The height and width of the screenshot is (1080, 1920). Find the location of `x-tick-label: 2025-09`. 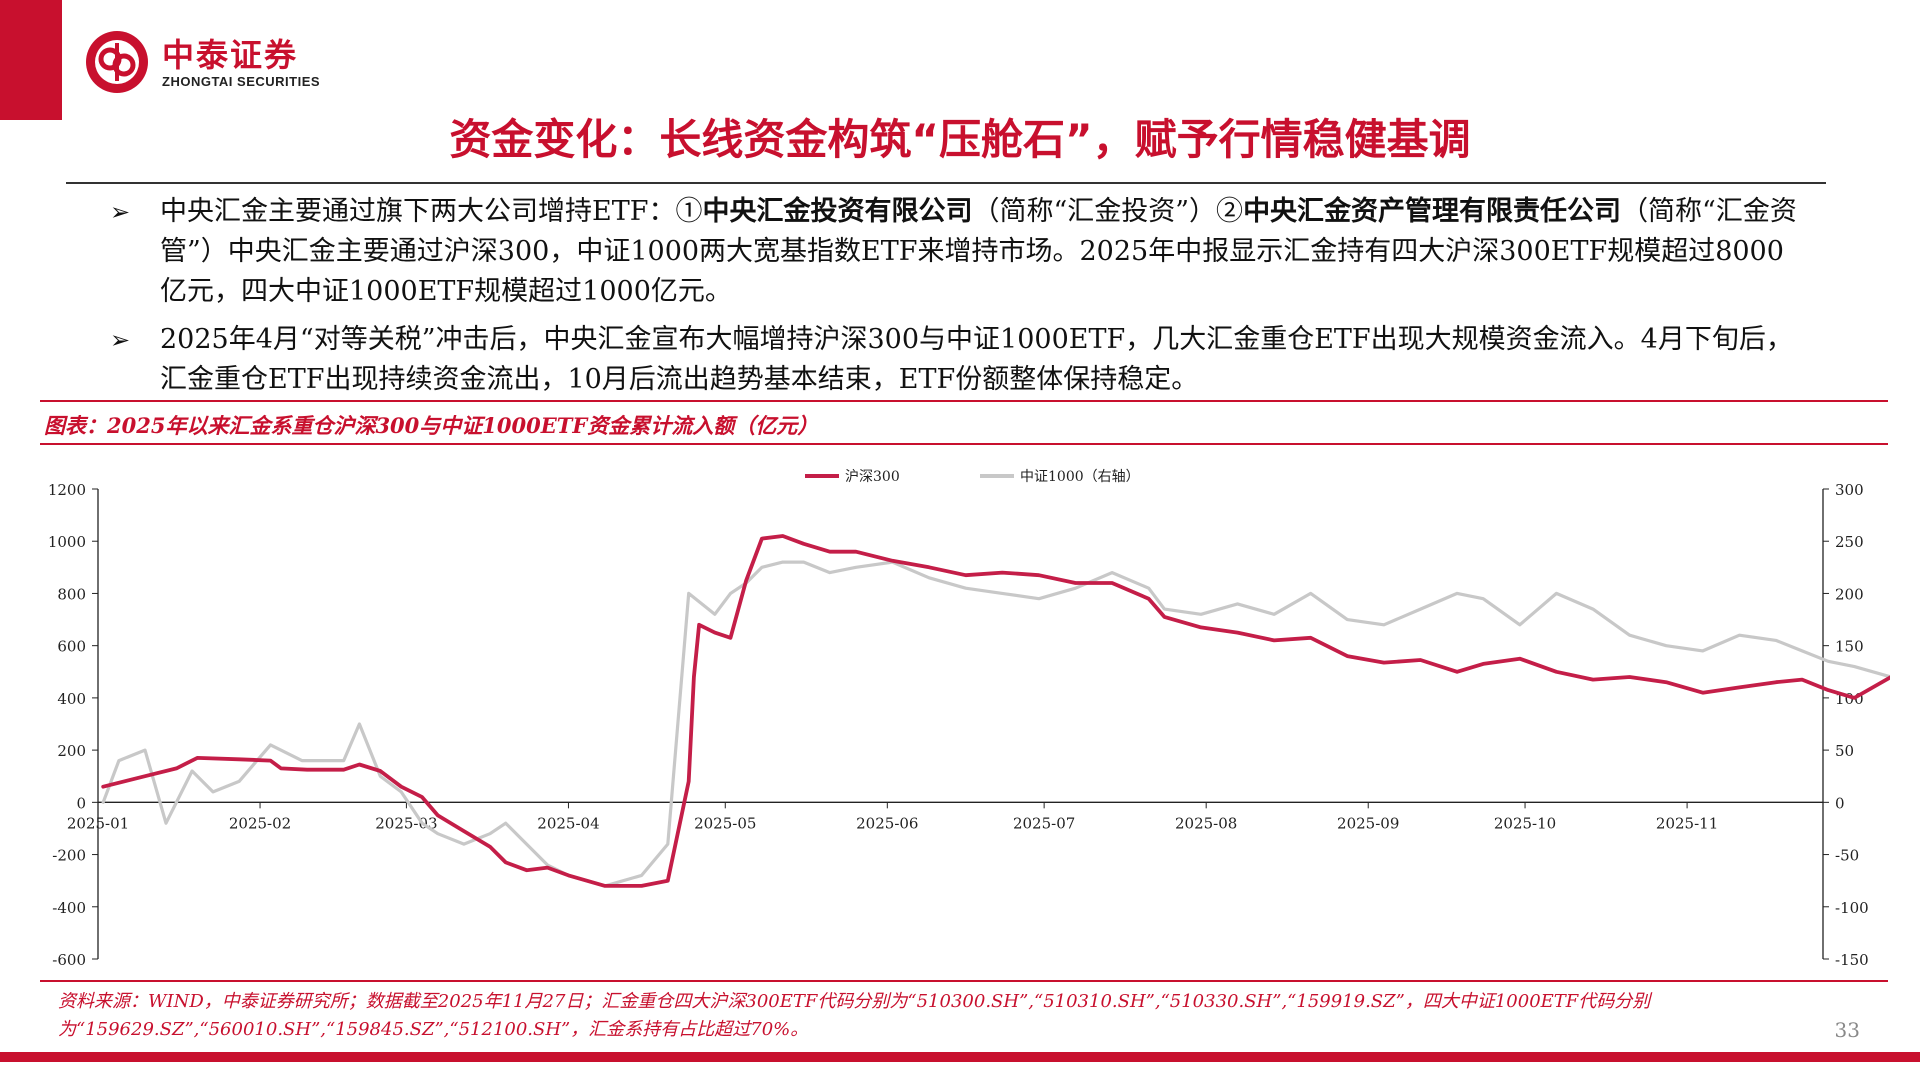

x-tick-label: 2025-09 is located at coordinates (1368, 823).